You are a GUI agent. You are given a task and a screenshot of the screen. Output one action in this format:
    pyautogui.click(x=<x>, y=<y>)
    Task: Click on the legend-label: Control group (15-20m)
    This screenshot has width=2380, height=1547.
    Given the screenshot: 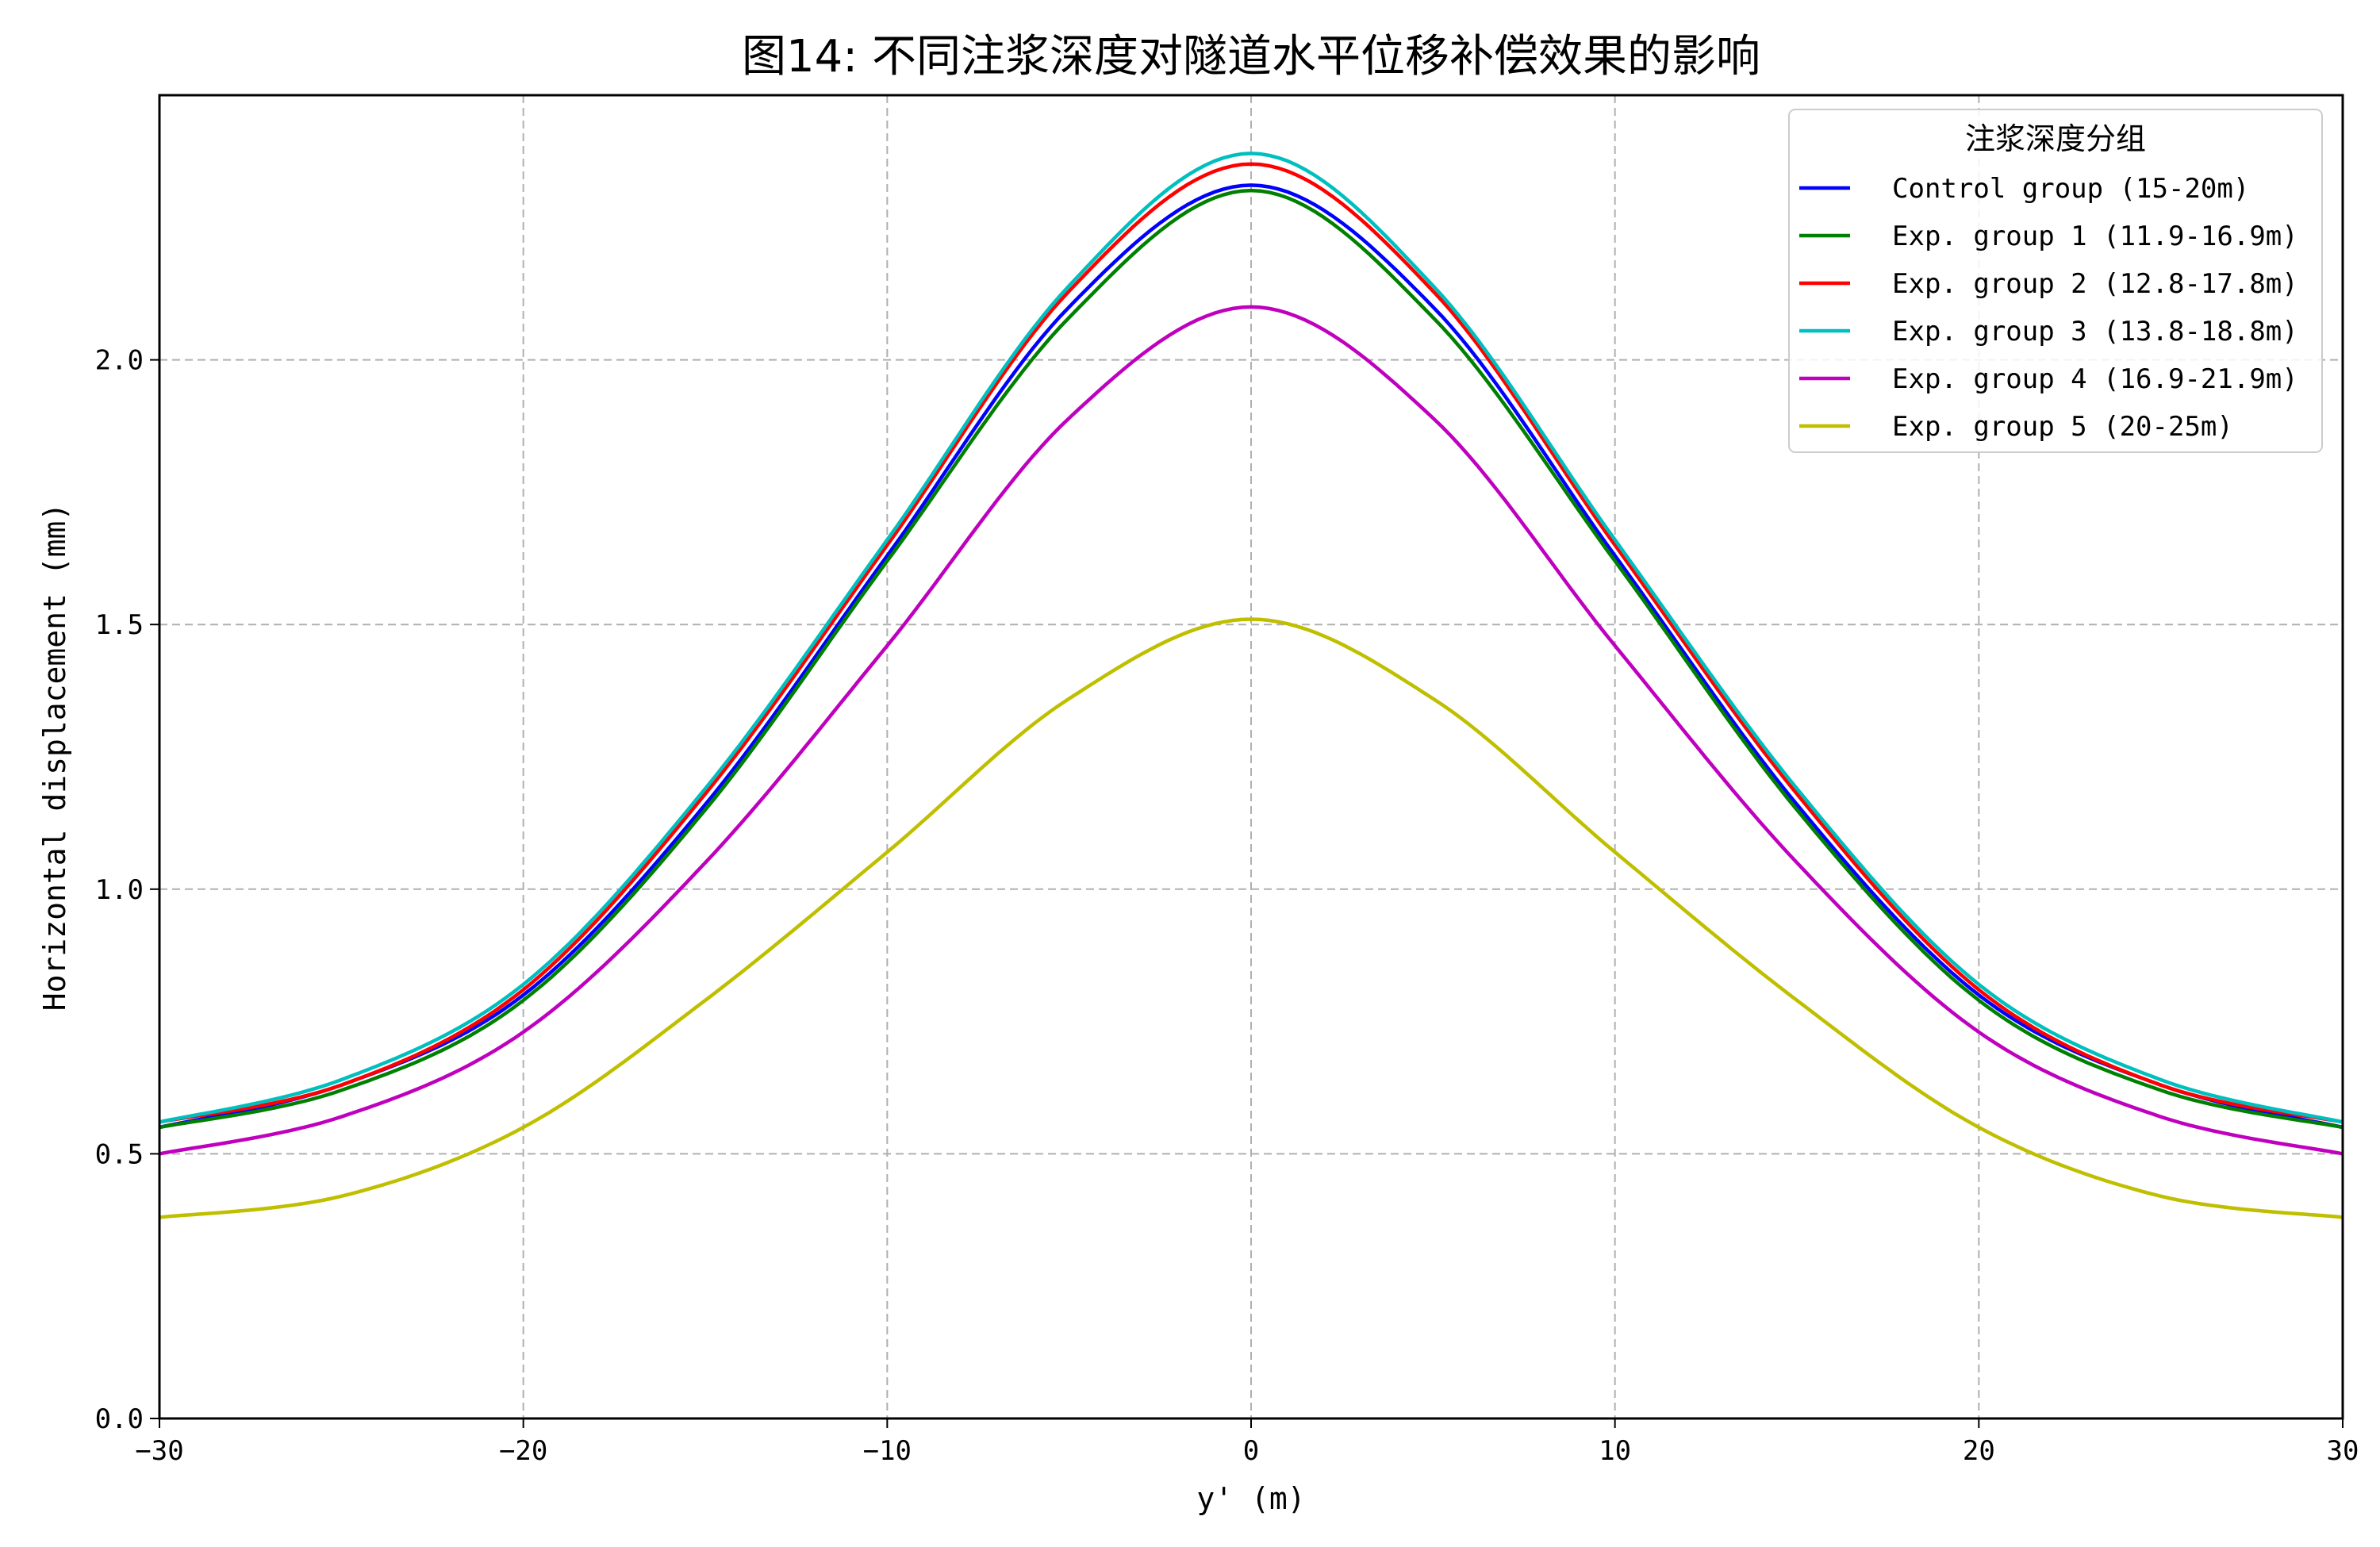 What is the action you would take?
    pyautogui.click(x=2070, y=189)
    